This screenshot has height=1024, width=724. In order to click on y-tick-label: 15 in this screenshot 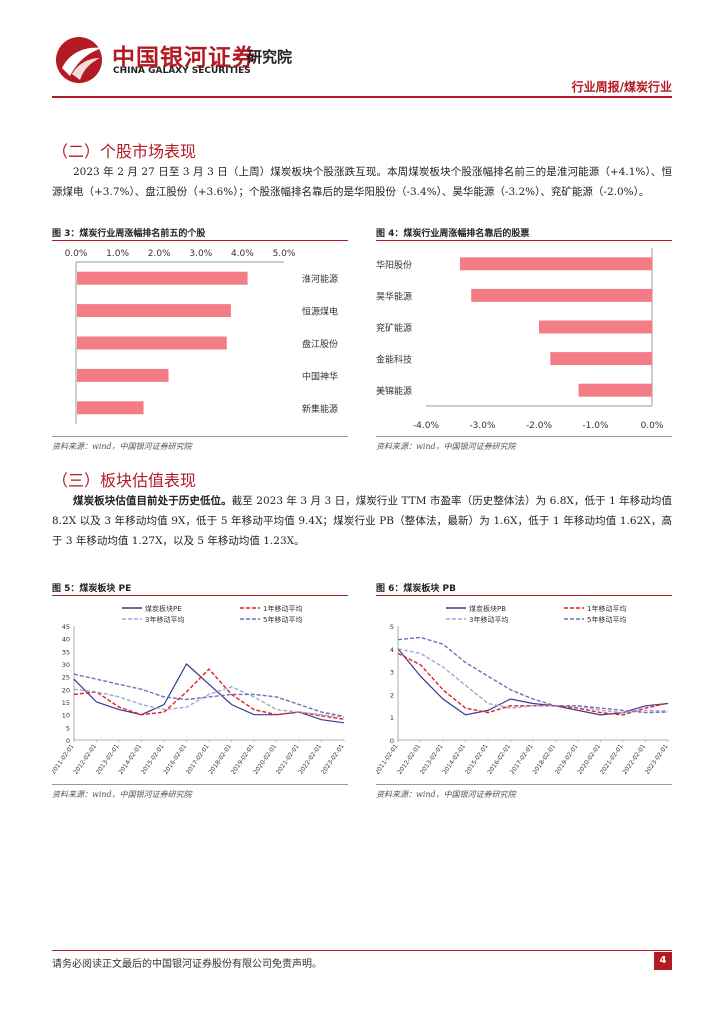, I will do `click(66, 703)`.